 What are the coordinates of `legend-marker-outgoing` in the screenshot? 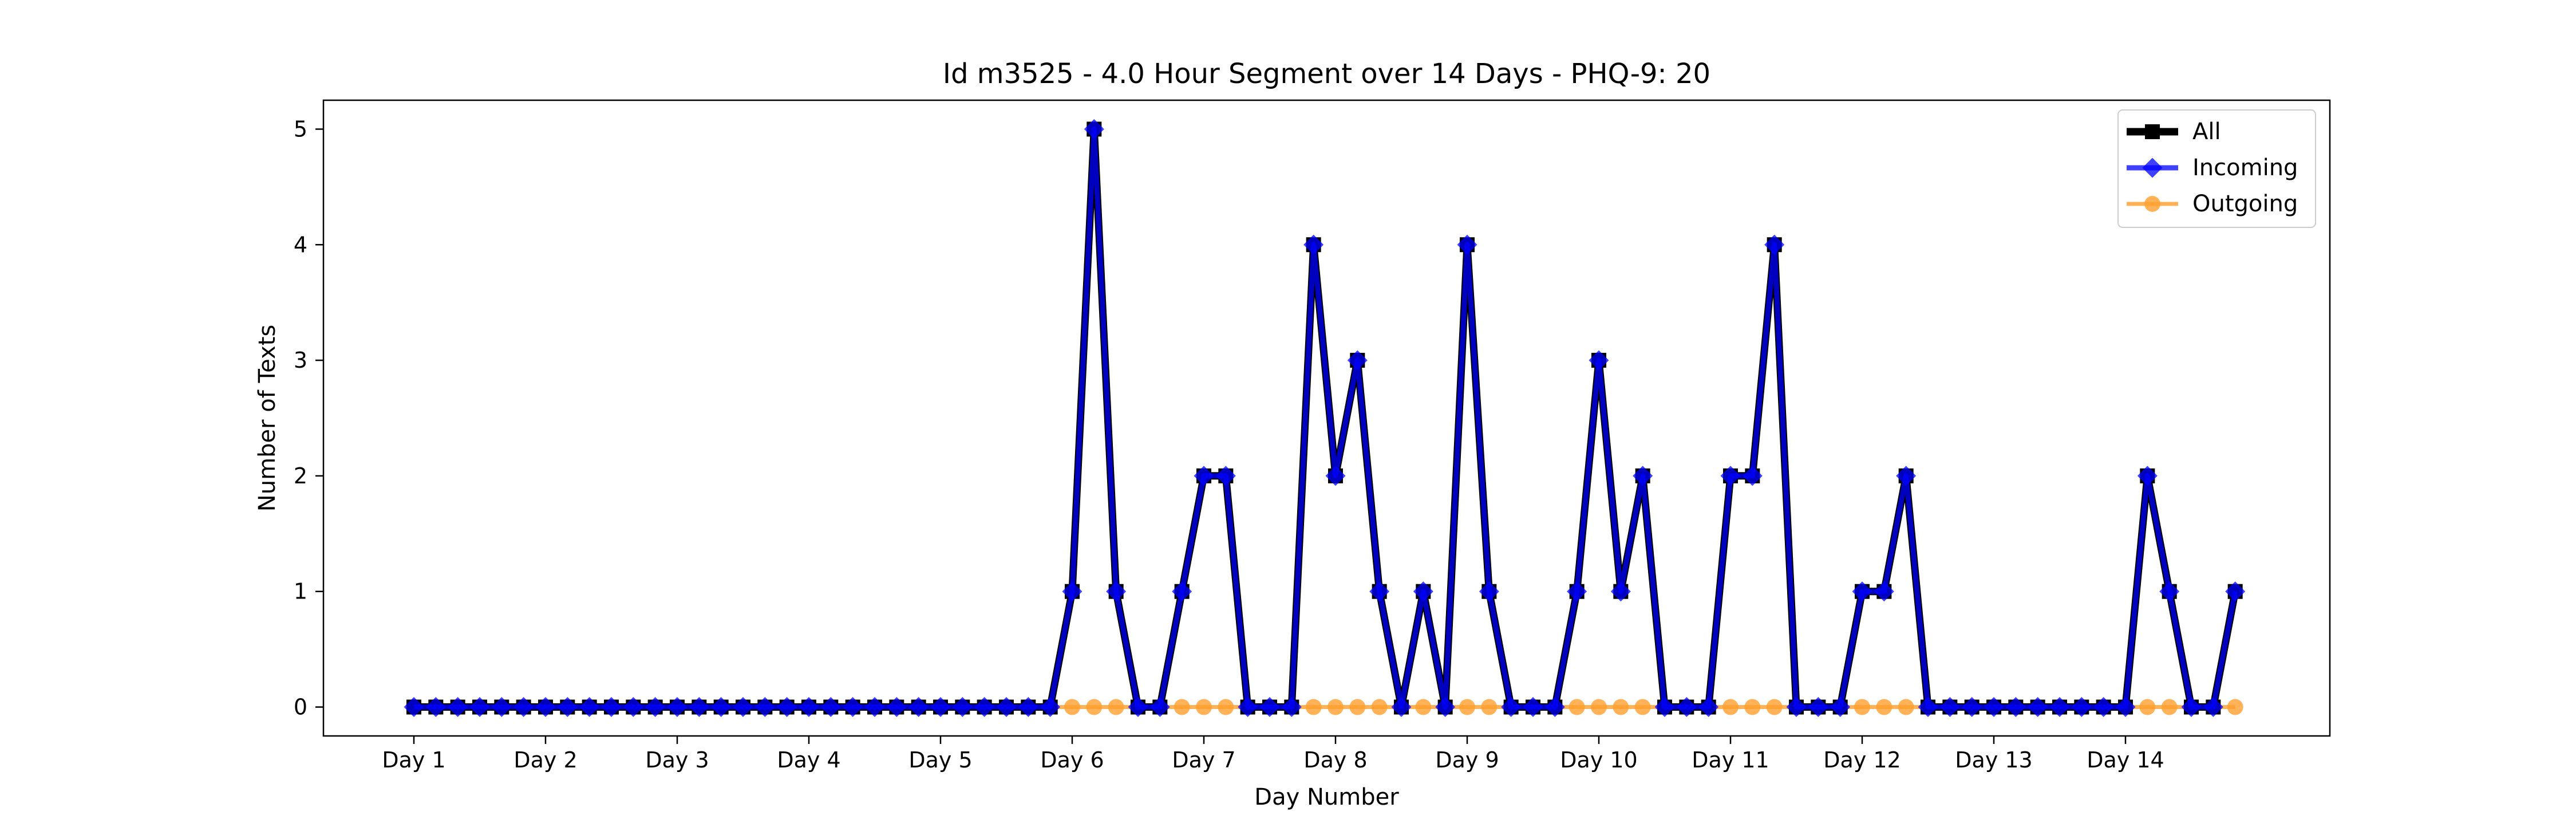 It's located at (2152, 204).